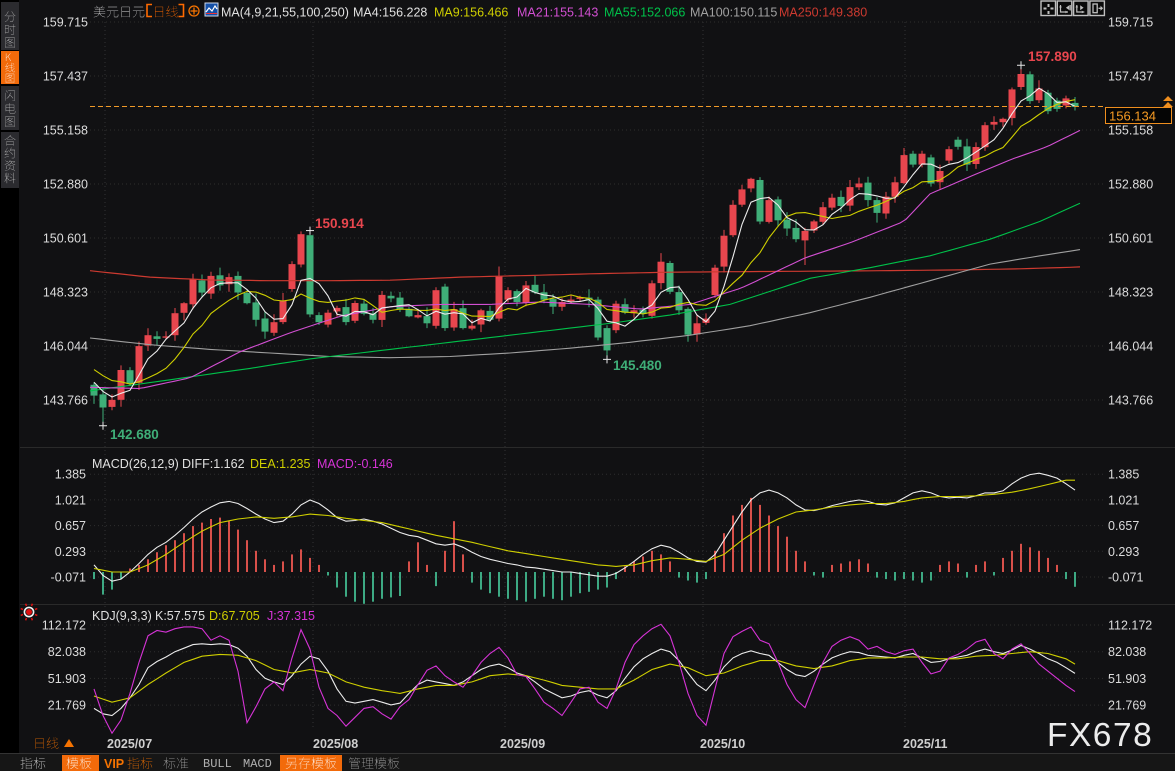 This screenshot has width=1175, height=771. What do you see at coordinates (180, 616) in the screenshot?
I see `svg-text: K:57.575` at bounding box center [180, 616].